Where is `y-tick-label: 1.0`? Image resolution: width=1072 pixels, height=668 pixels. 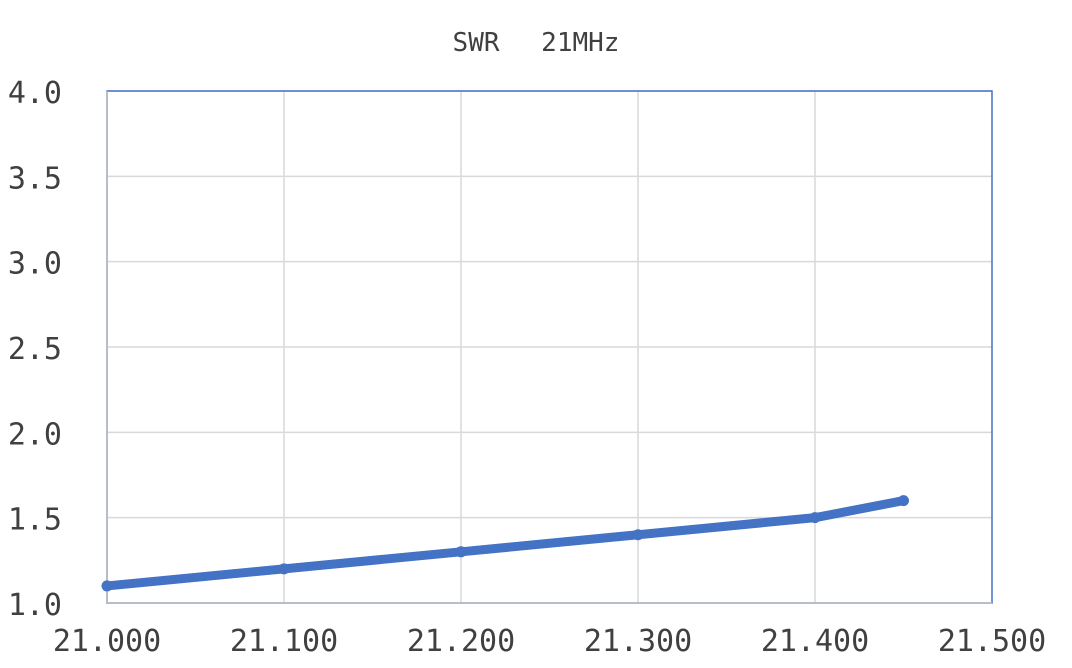
y-tick-label: 1.0 is located at coordinates (35, 605).